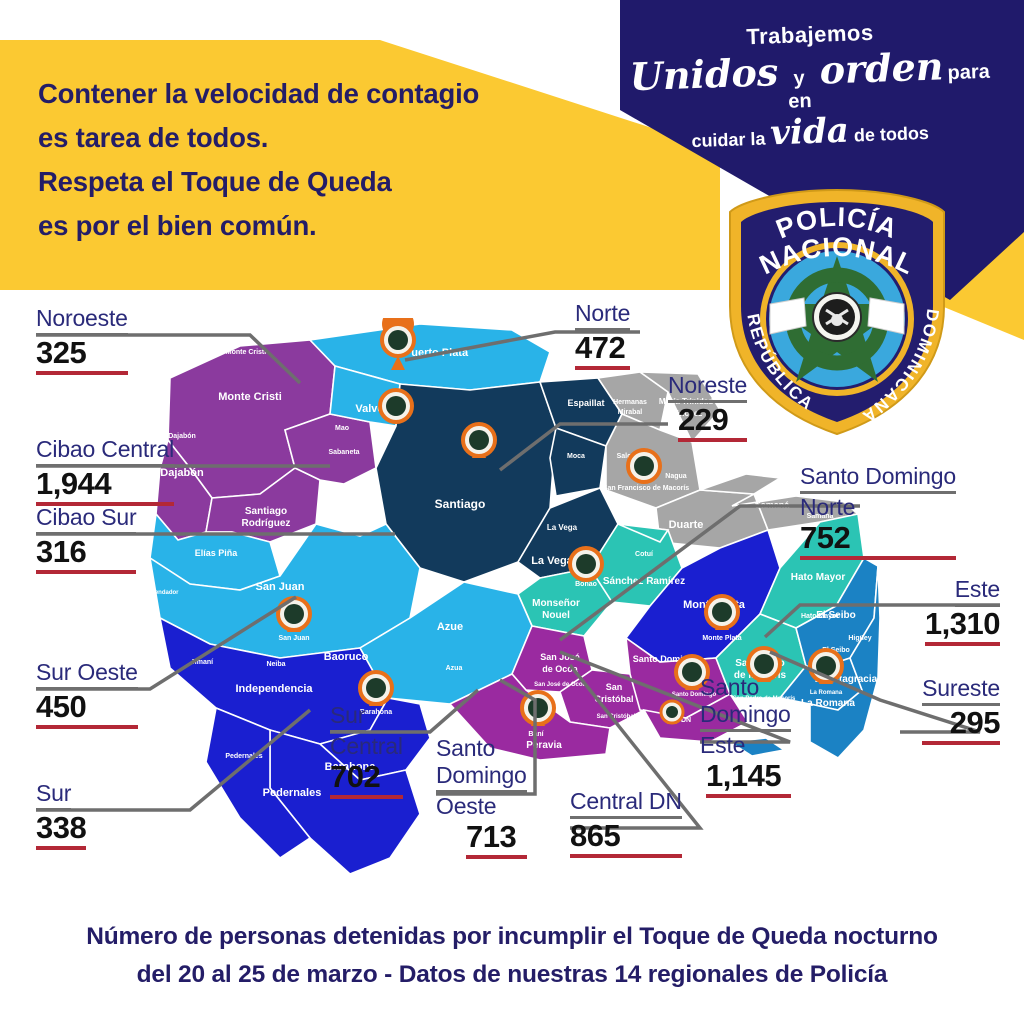 The image size is (1024, 1024). Describe the element at coordinates (61, 352) in the screenshot. I see `region-value-noroeste: 325` at that location.